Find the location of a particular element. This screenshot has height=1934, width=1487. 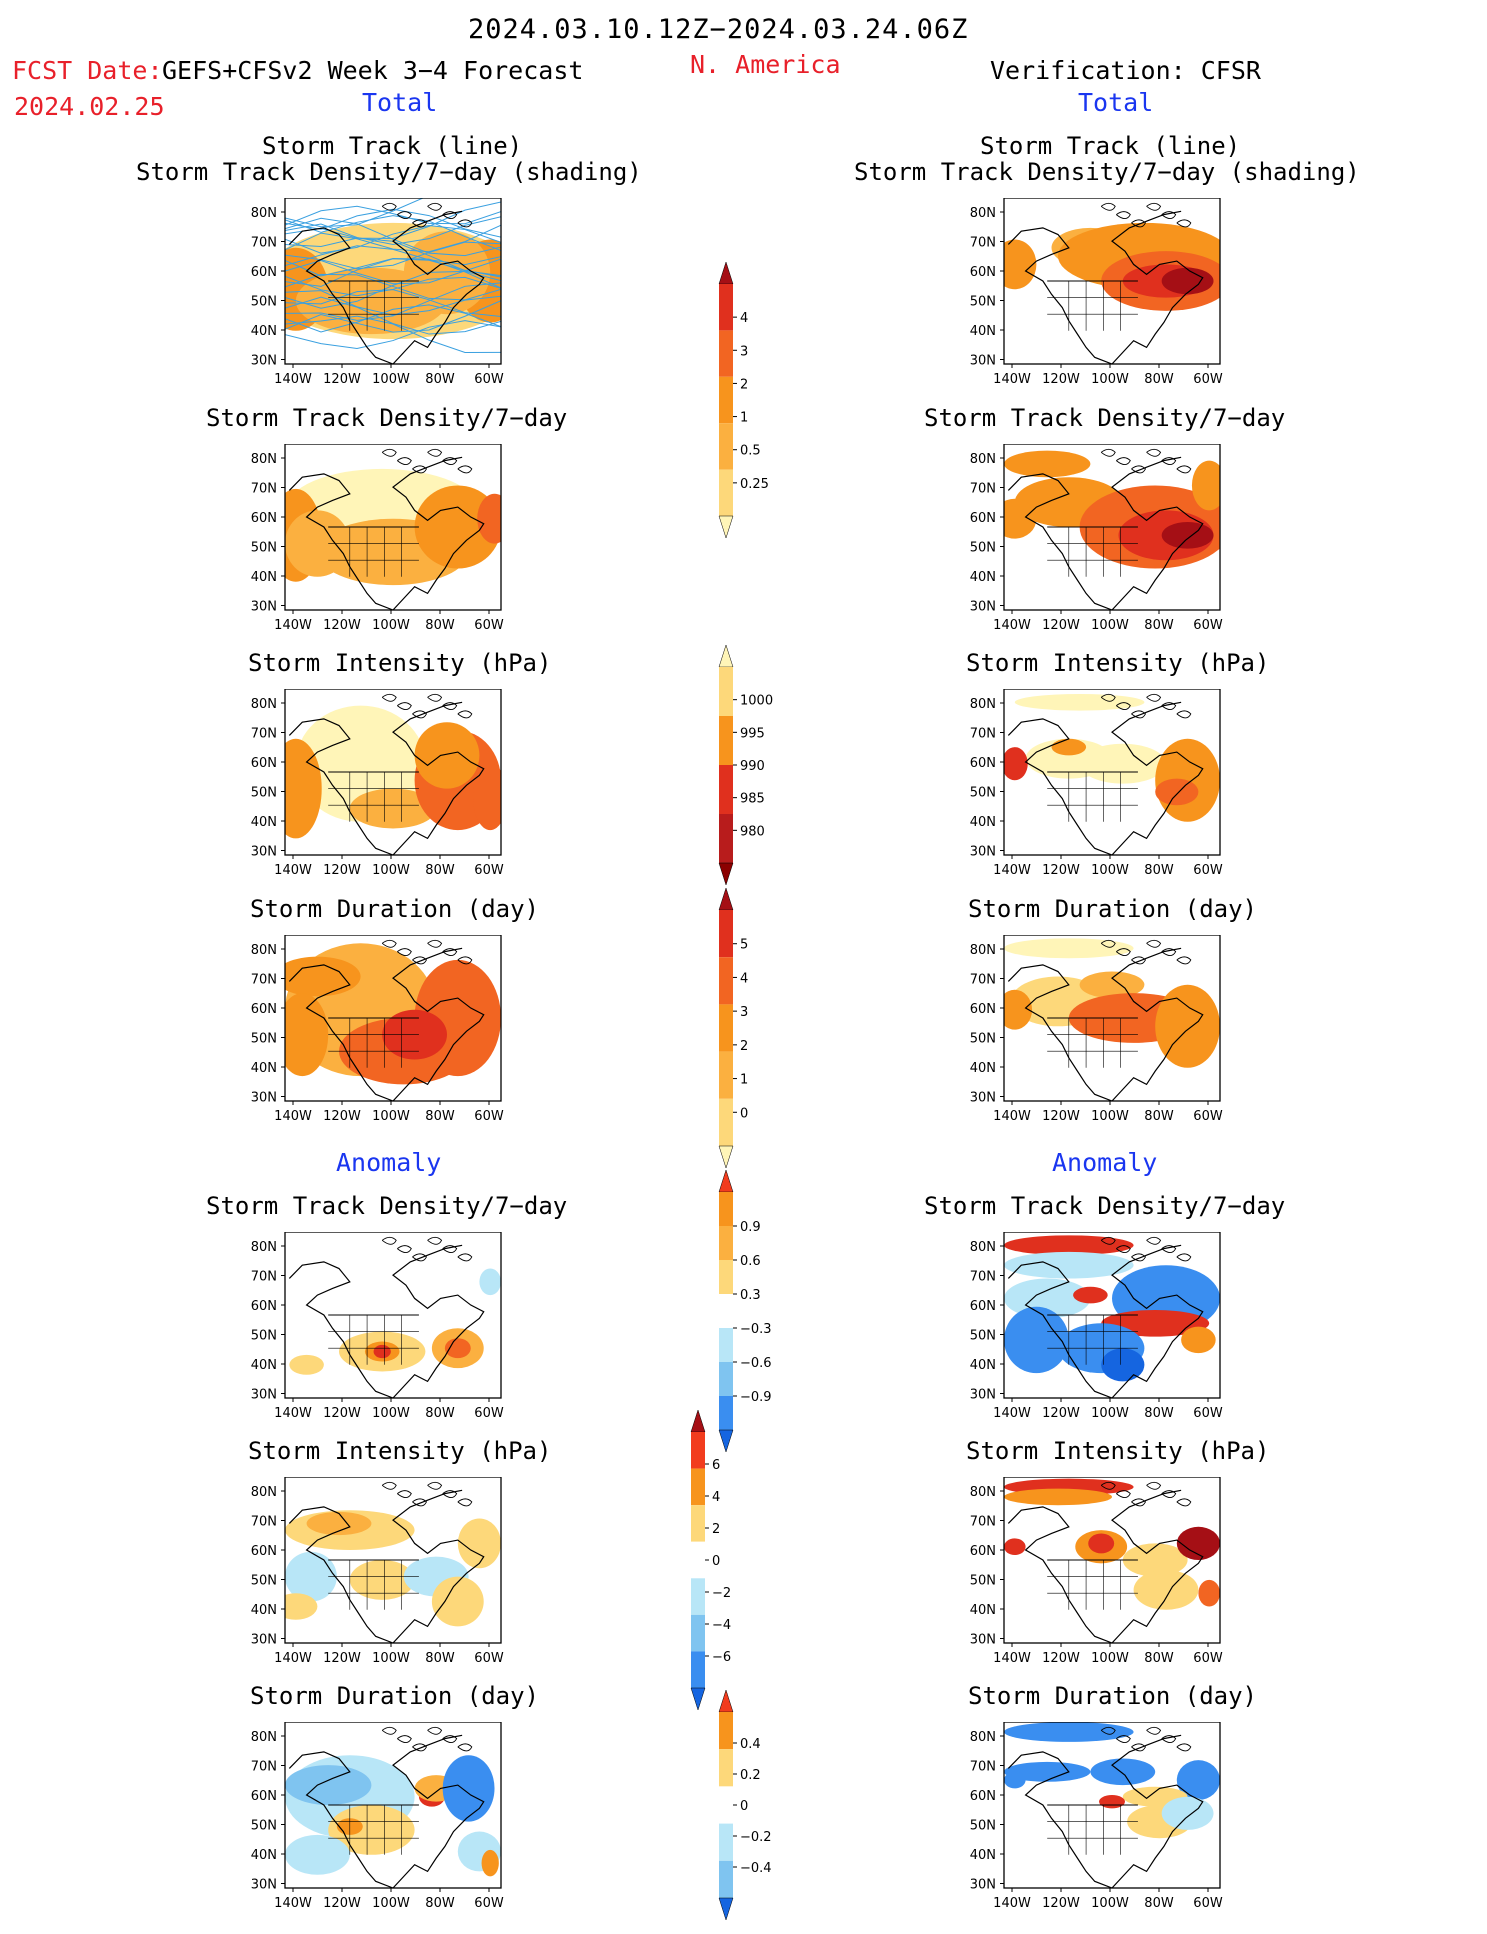

colorbar-label: 0.9 is located at coordinates (750, 1227).